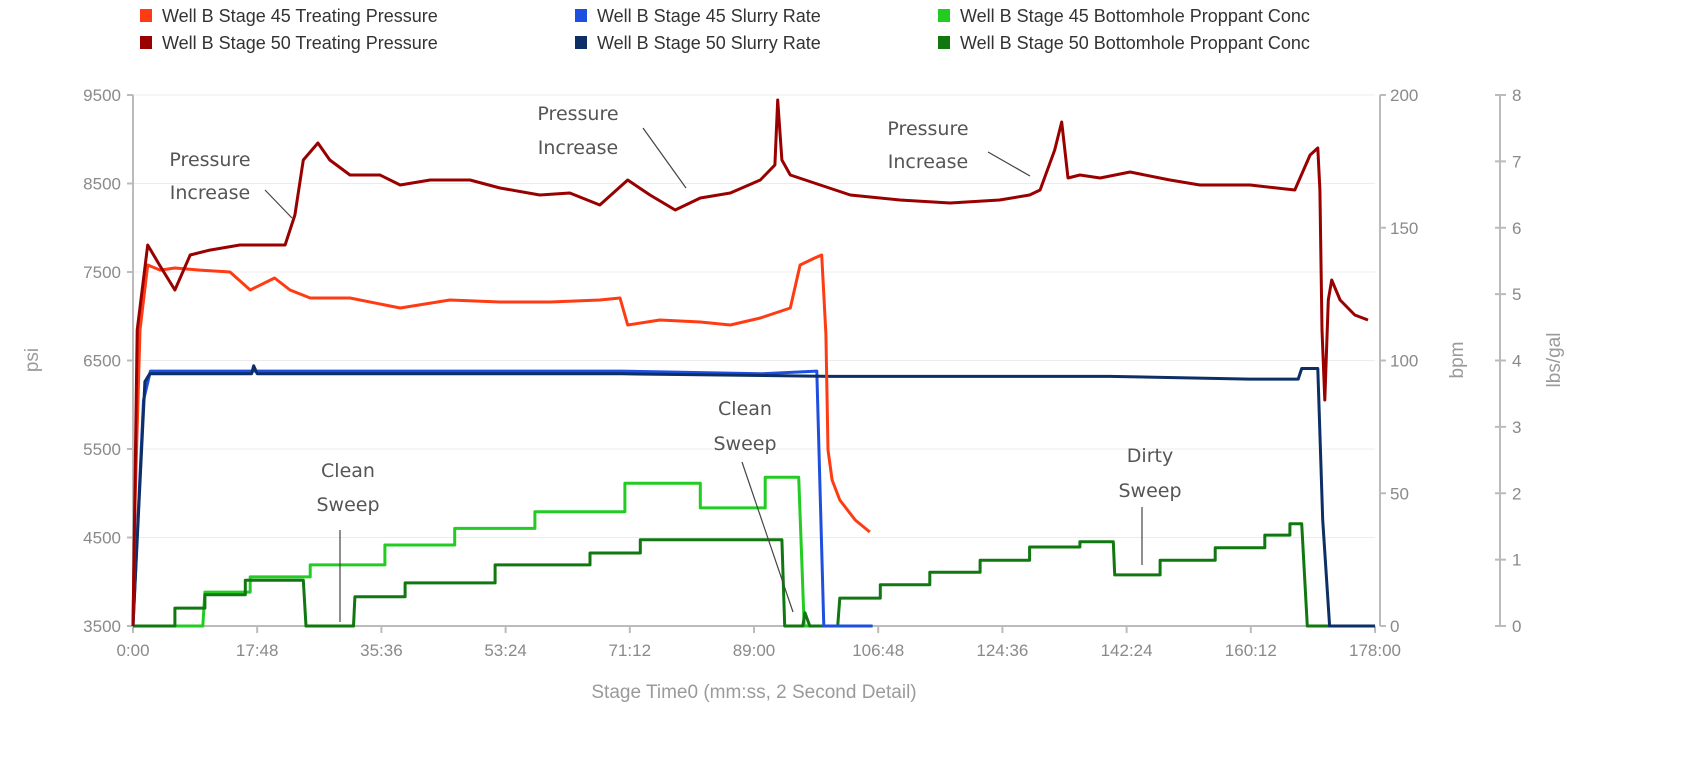 The image size is (1704, 778). I want to click on annotation: Dirty Sweep, so click(1150, 505).